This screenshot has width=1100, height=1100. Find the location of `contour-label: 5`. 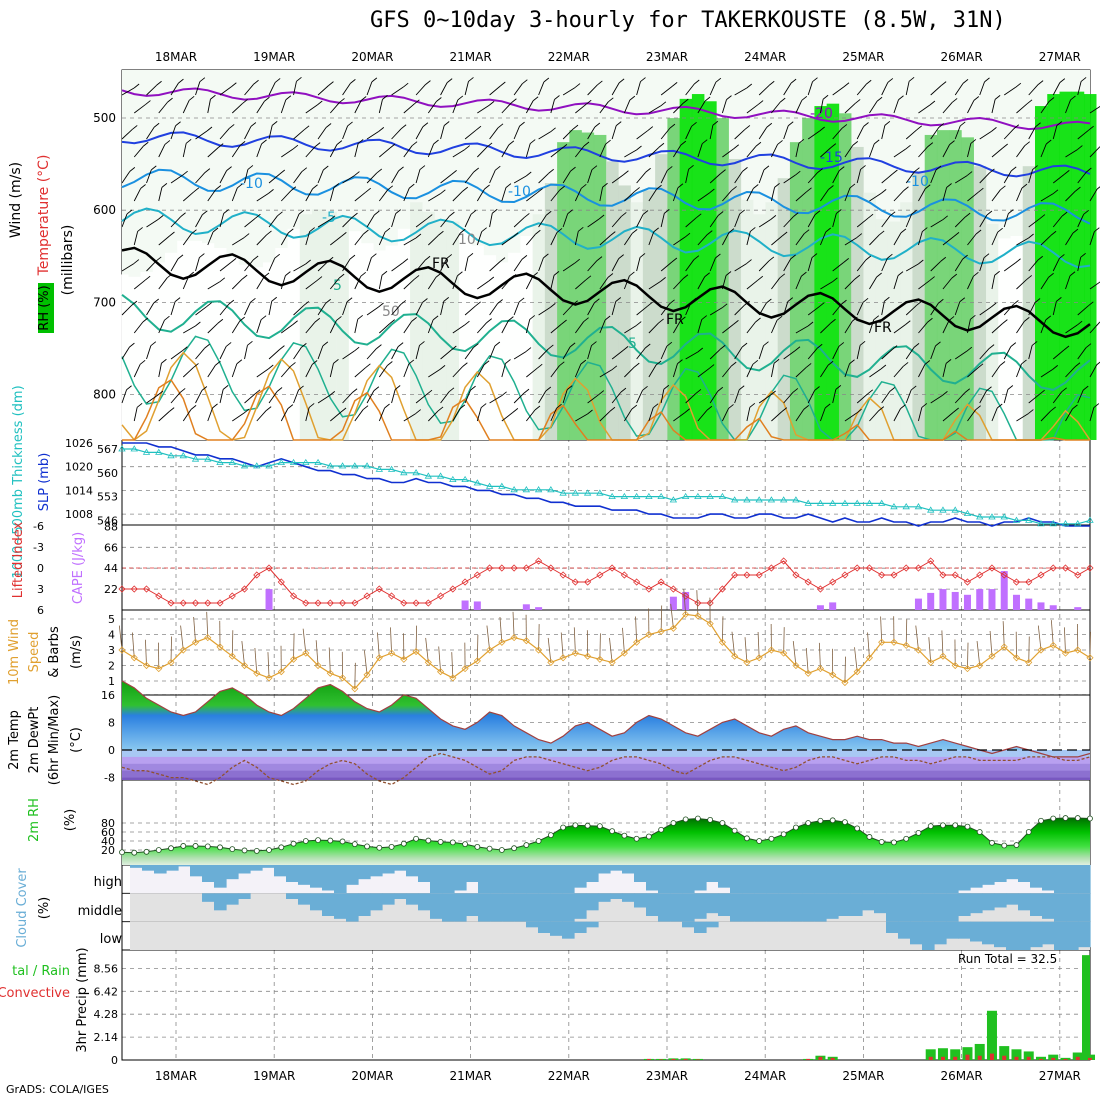

contour-label: 5 is located at coordinates (337, 286).